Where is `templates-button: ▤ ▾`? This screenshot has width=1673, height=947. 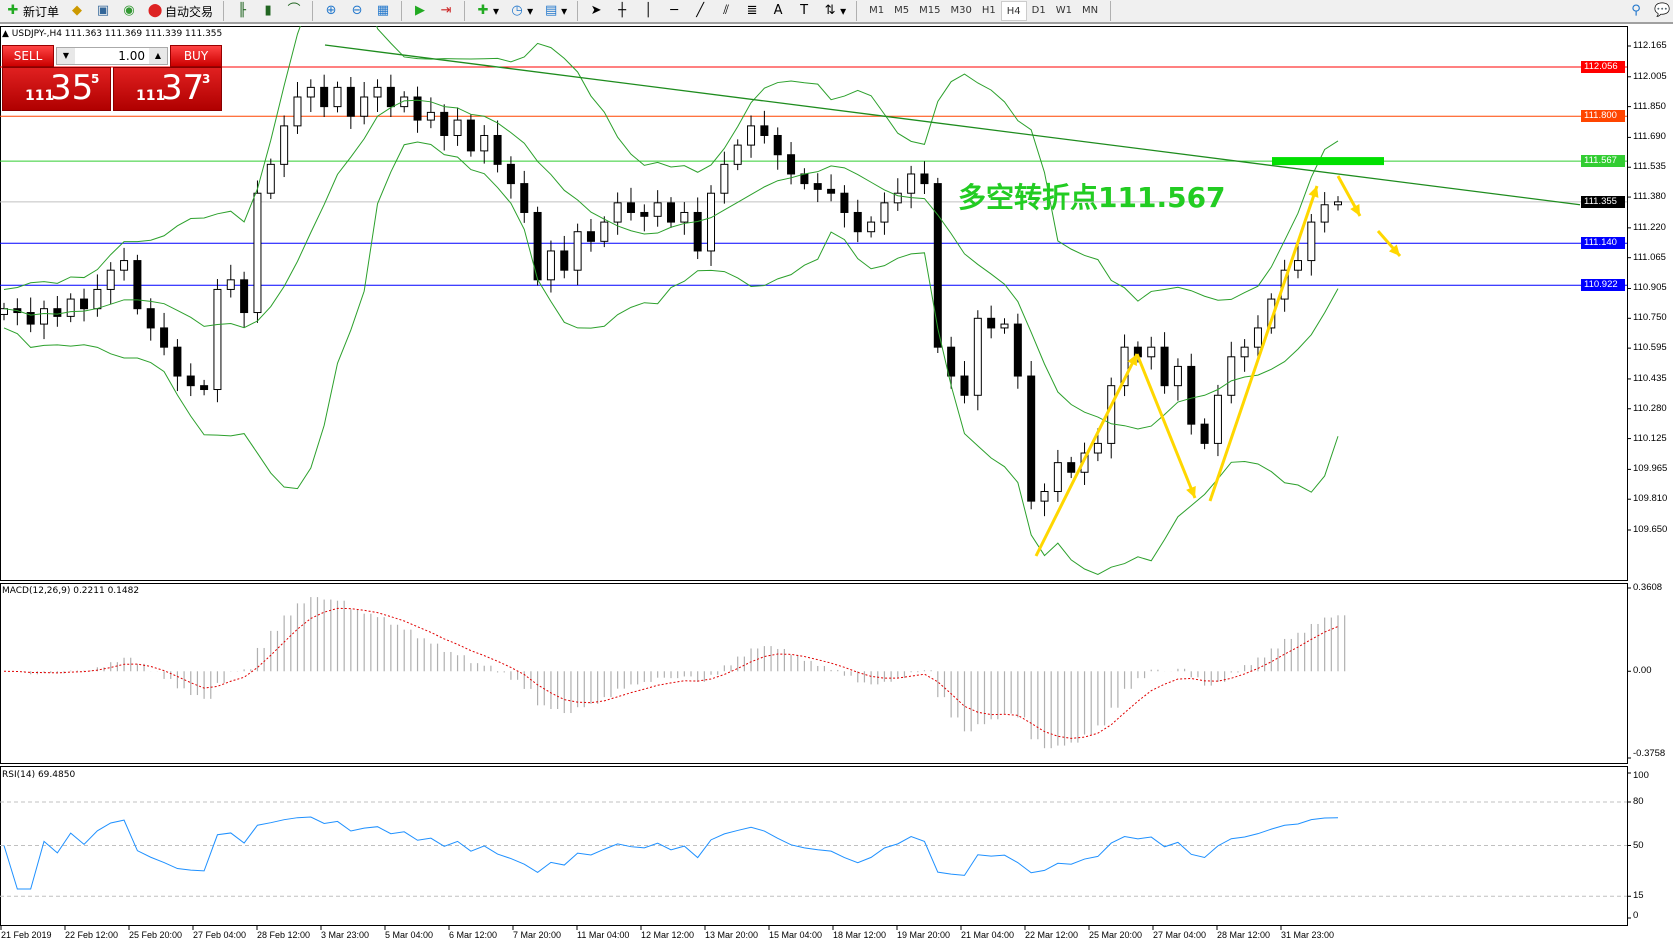
templates-button: ▤ ▾ is located at coordinates (556, 10).